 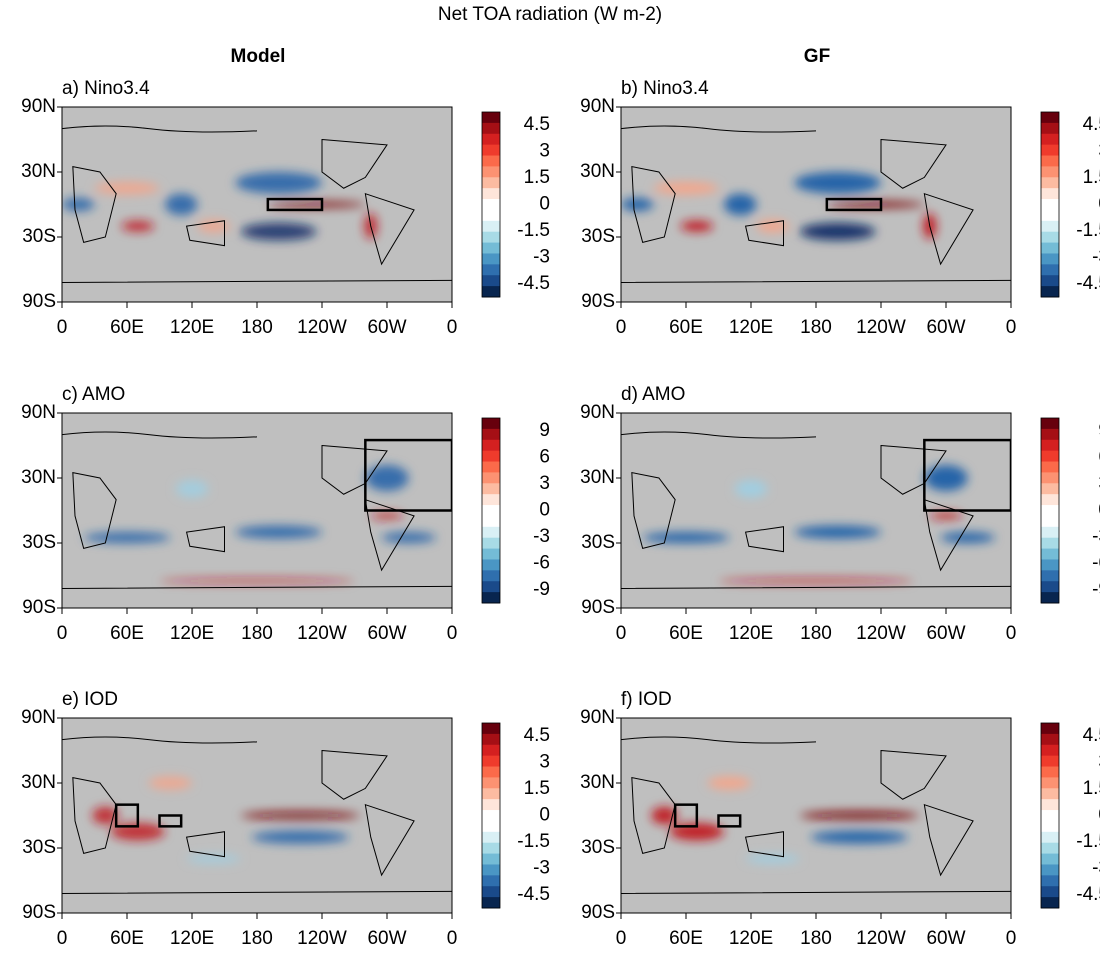 What do you see at coordinates (541, 589) in the screenshot?
I see `colorbar-label: -9` at bounding box center [541, 589].